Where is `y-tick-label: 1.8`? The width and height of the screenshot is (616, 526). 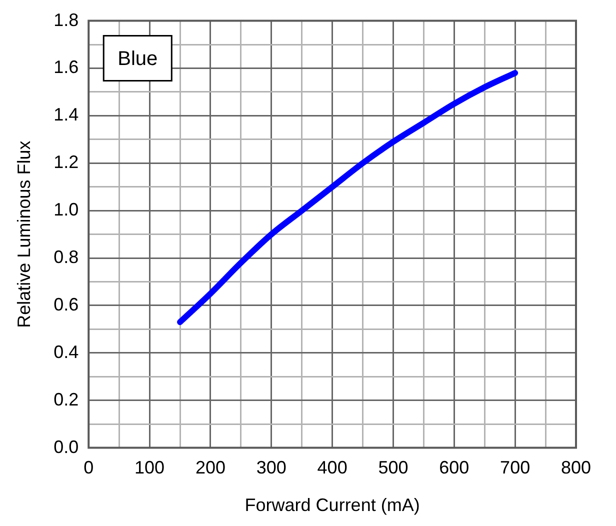 y-tick-label: 1.8 is located at coordinates (66, 20).